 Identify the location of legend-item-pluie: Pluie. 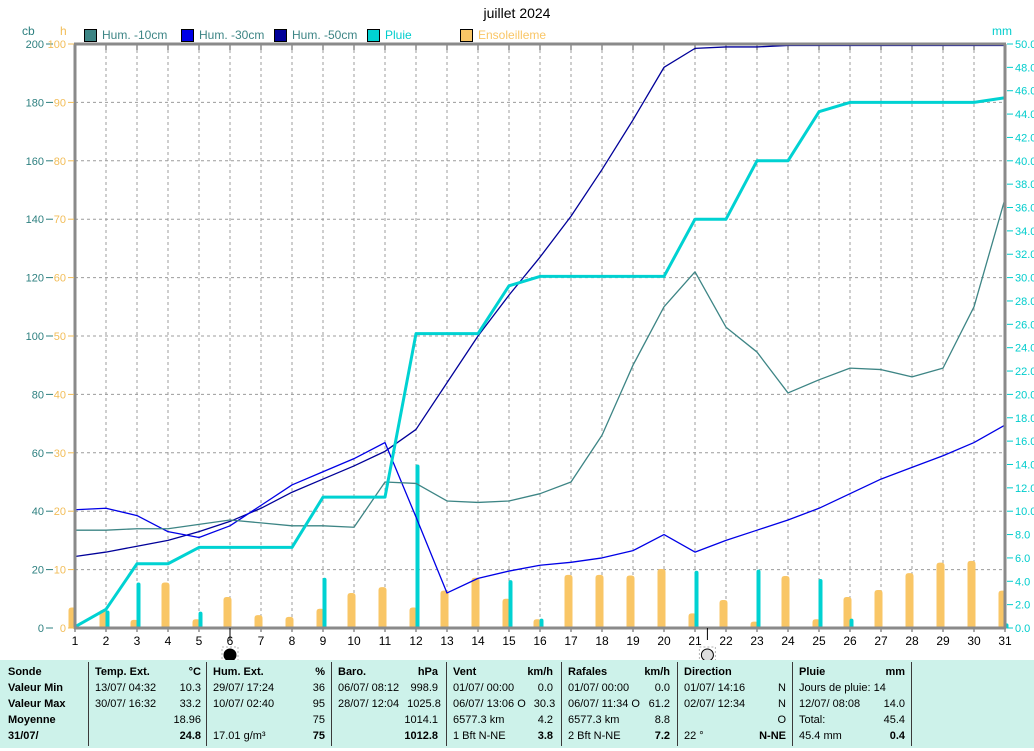
(389, 35).